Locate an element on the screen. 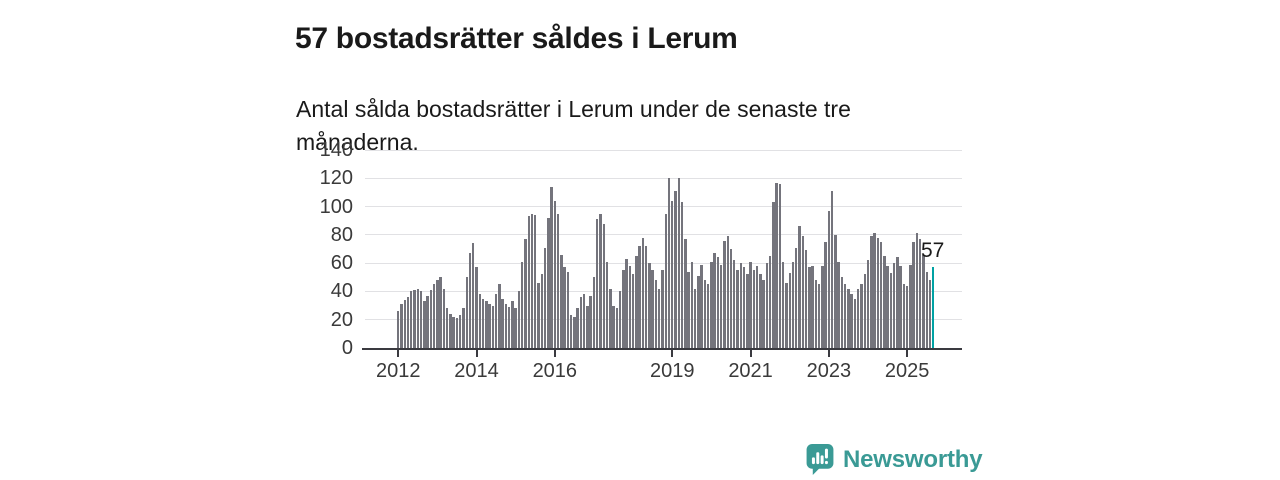 Image resolution: width=1280 pixels, height=480 pixels. y-axis-label: 140 is located at coordinates (336, 150).